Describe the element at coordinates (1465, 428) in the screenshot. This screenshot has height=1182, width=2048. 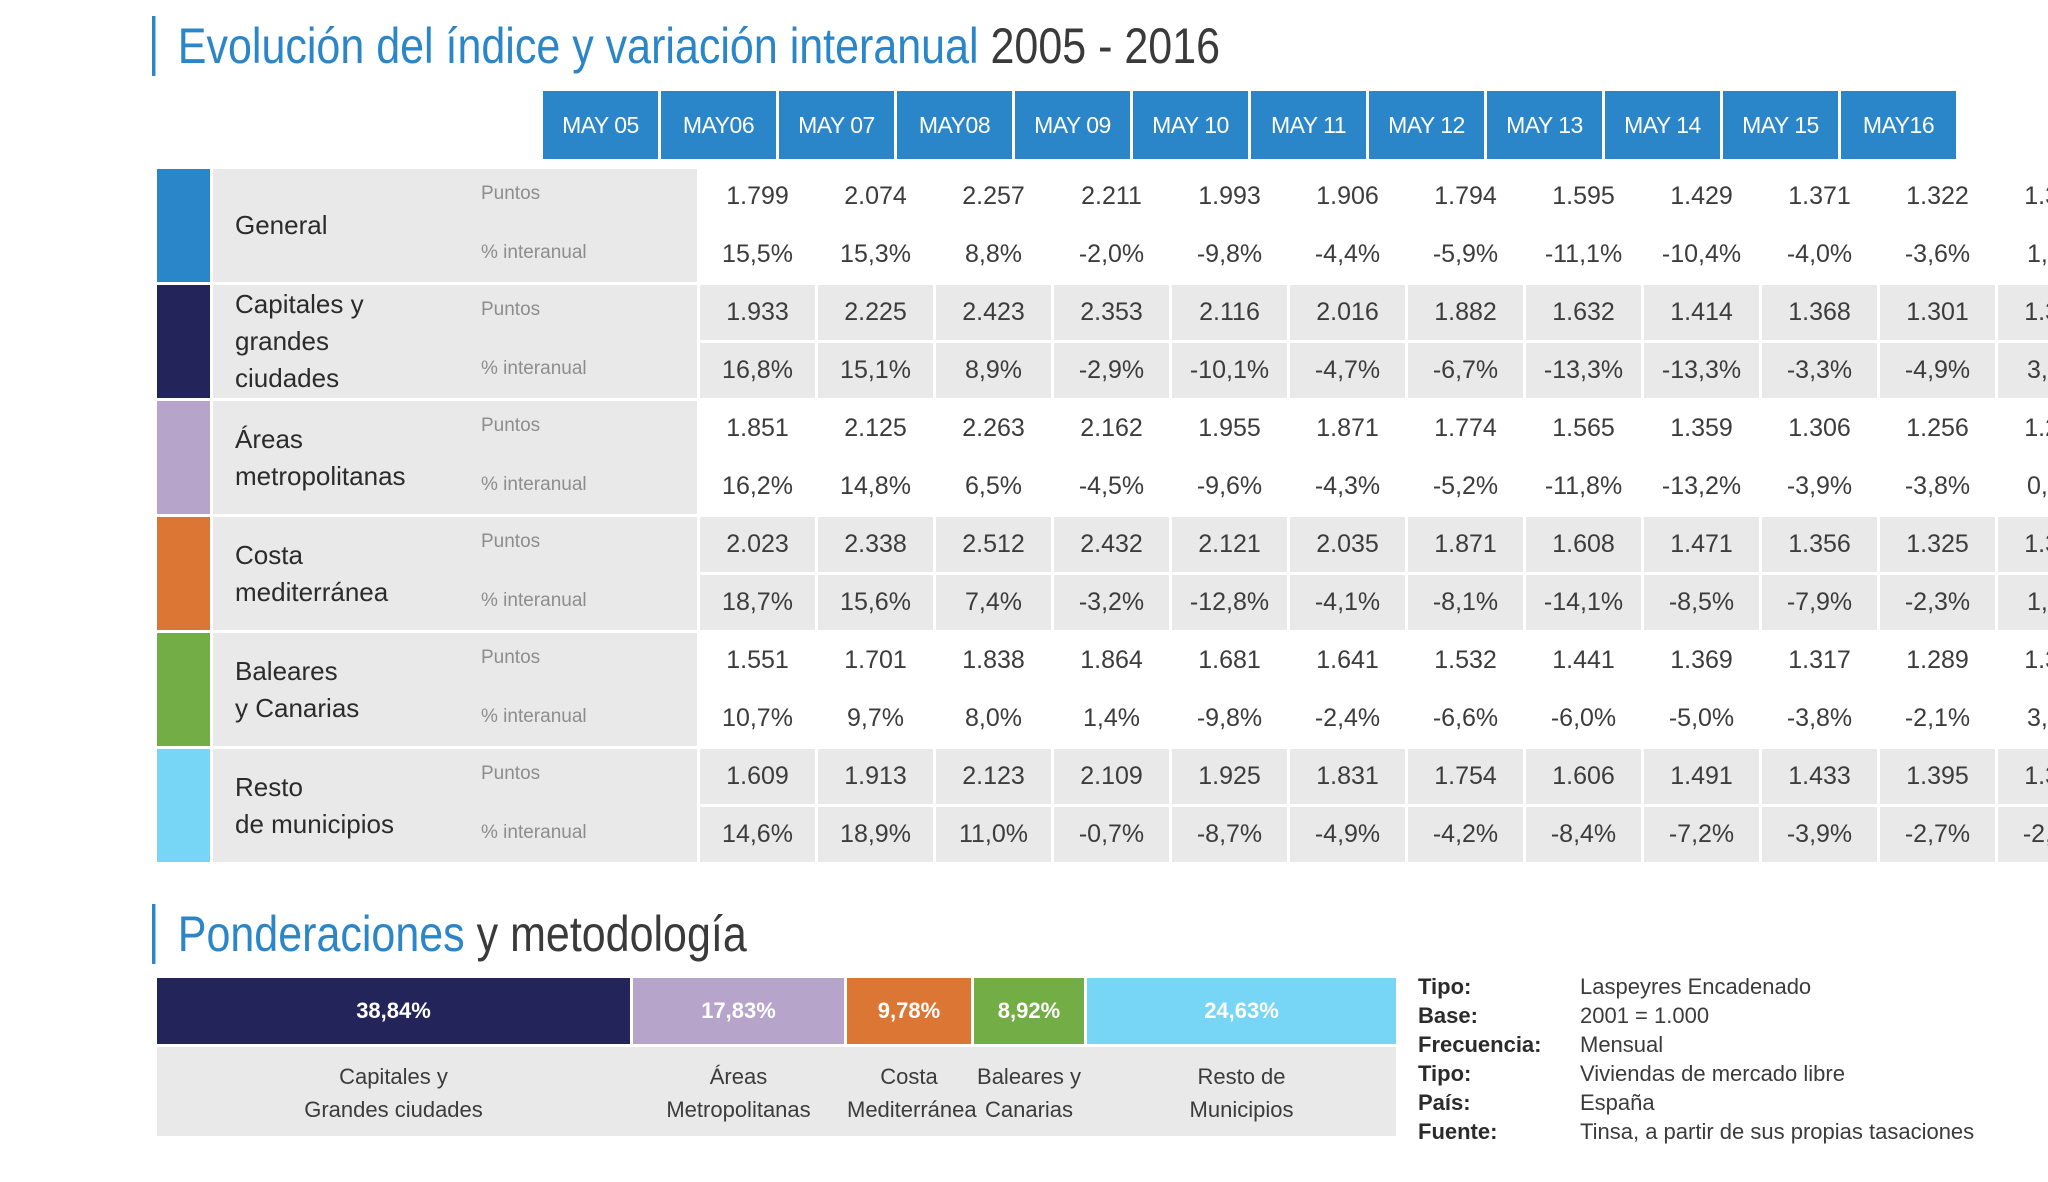
I see `puntos-cell: 1.774` at that location.